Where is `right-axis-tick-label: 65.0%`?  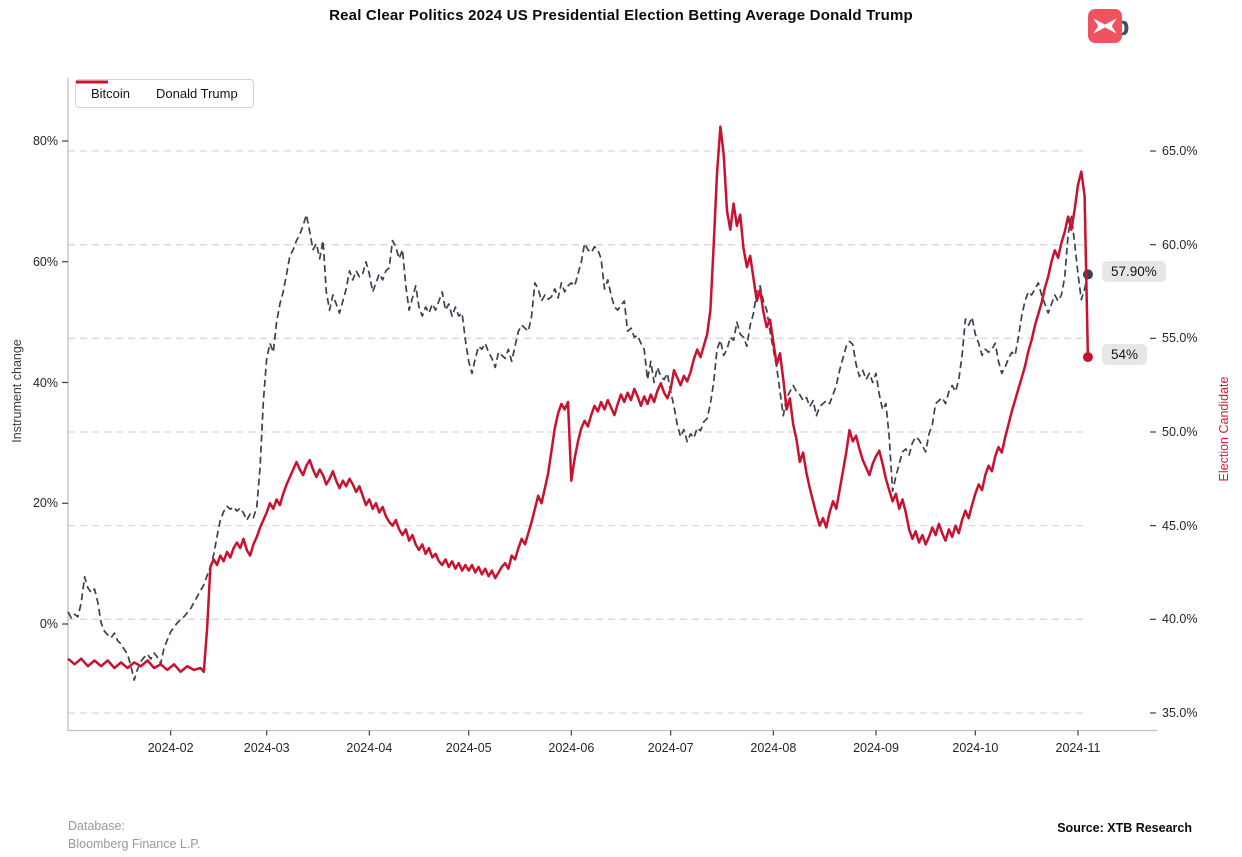
right-axis-tick-label: 65.0% is located at coordinates (1180, 151).